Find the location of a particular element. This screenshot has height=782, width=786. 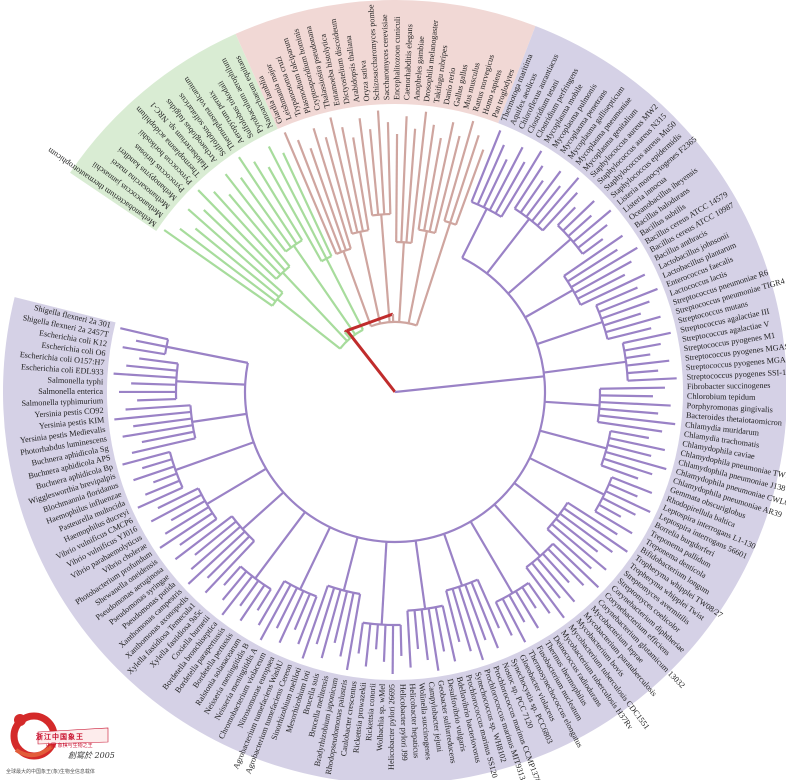

root-branch is located at coordinates (371, 361).